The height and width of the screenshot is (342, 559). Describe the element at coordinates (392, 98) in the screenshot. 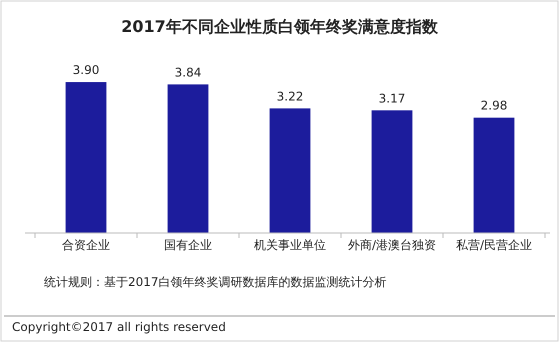

I see `data-label: 3.17` at that location.